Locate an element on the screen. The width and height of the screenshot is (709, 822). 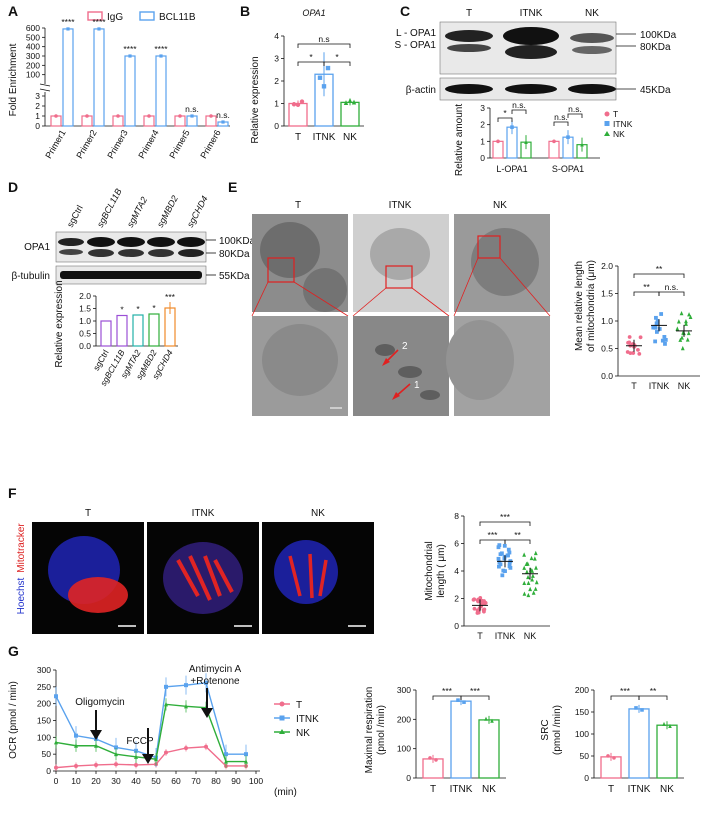
E-chart-ytick-label-1: 0.5 is located at coordinates (607, 349).